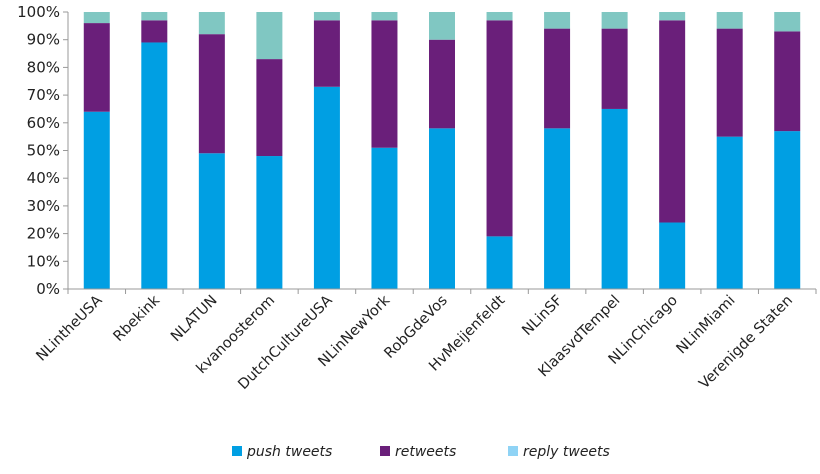  I want to click on category-label: NLinSF, so click(542, 316).